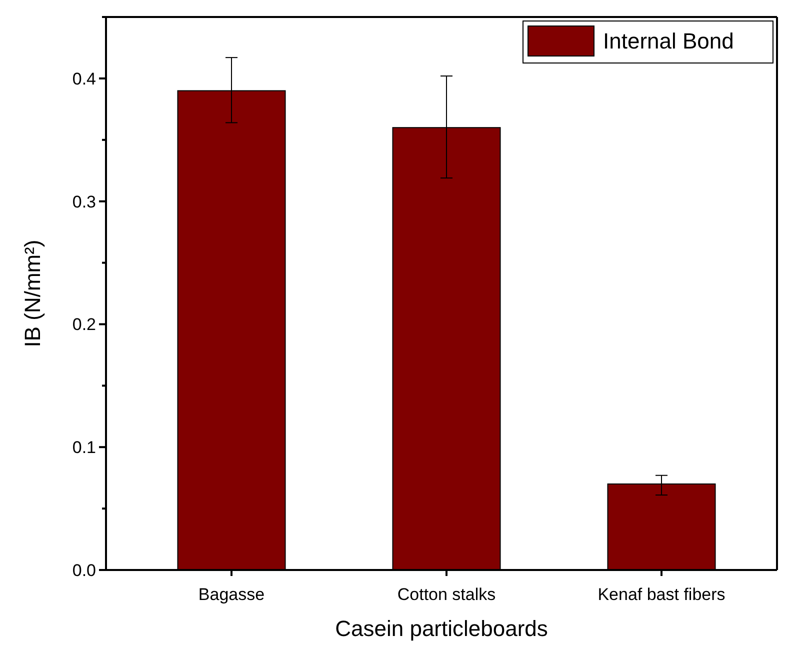 The image size is (791, 654). Describe the element at coordinates (84, 202) in the screenshot. I see `y-tick-label: 0.3` at that location.